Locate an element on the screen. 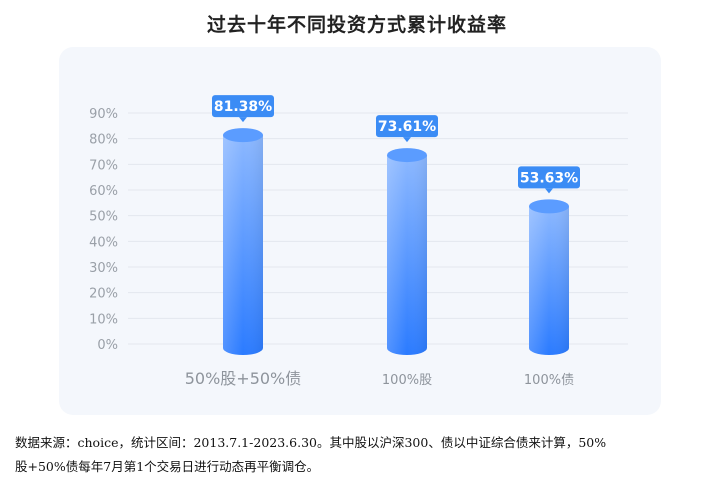 This screenshot has width=714, height=491. y-tick-label: 10% is located at coordinates (103, 319).